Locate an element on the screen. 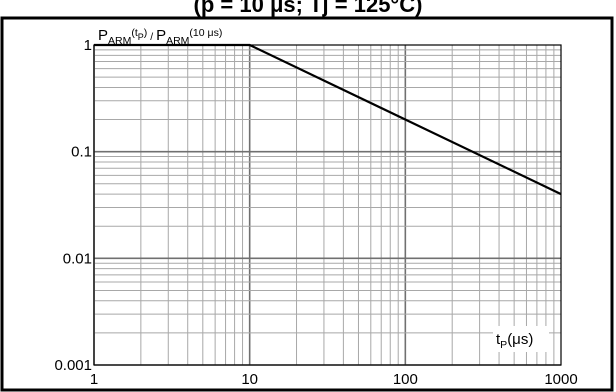 The image size is (616, 392). x-axis-label-bg is located at coordinates (521, 339).